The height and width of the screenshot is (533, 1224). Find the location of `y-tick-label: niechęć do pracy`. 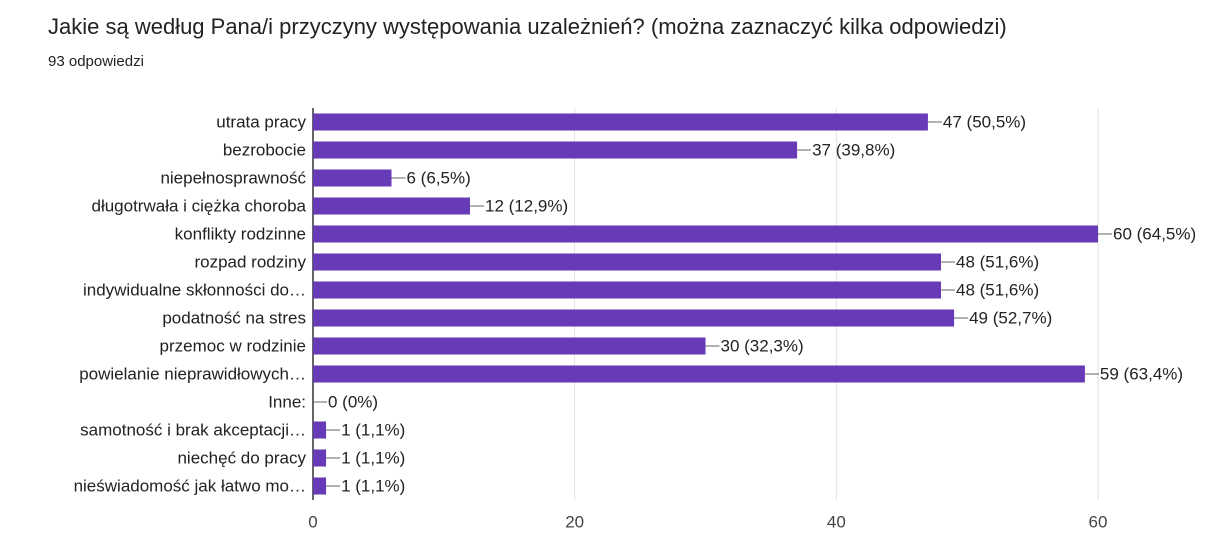

y-tick-label: niechęć do pracy is located at coordinates (241, 457).